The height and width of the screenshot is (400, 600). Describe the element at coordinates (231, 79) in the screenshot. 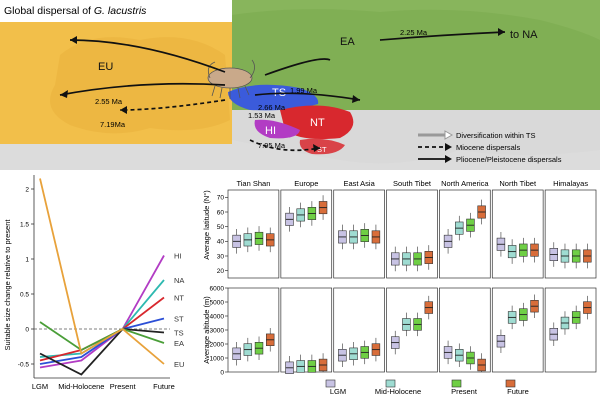

I see `amphipod-illustration` at that location.